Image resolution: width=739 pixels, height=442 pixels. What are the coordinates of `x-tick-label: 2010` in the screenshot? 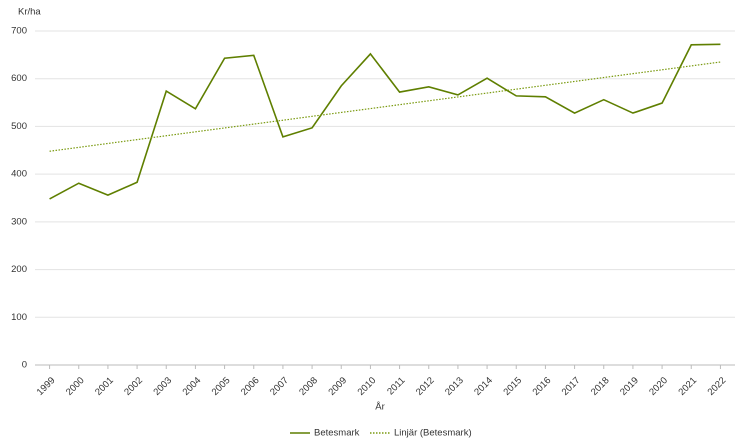 It's located at (367, 386).